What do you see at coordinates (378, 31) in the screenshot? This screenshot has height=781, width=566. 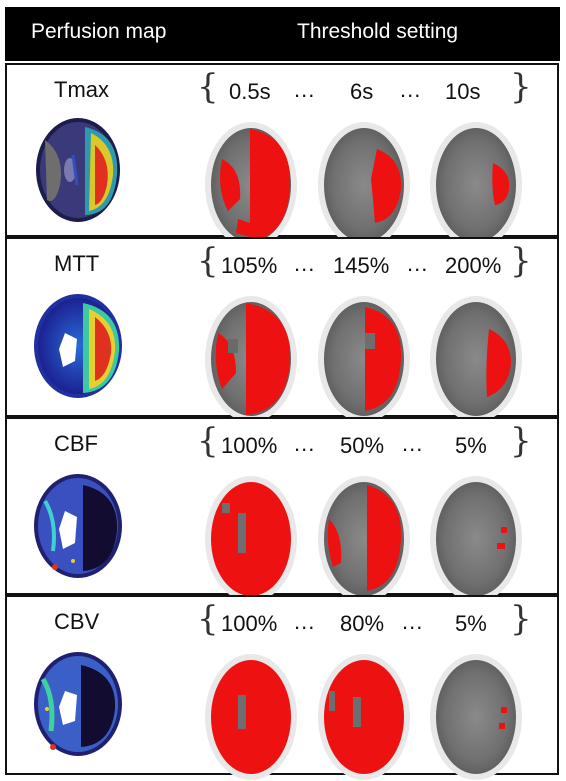 I see `threshold-setting-heading: Threshold setting` at bounding box center [378, 31].